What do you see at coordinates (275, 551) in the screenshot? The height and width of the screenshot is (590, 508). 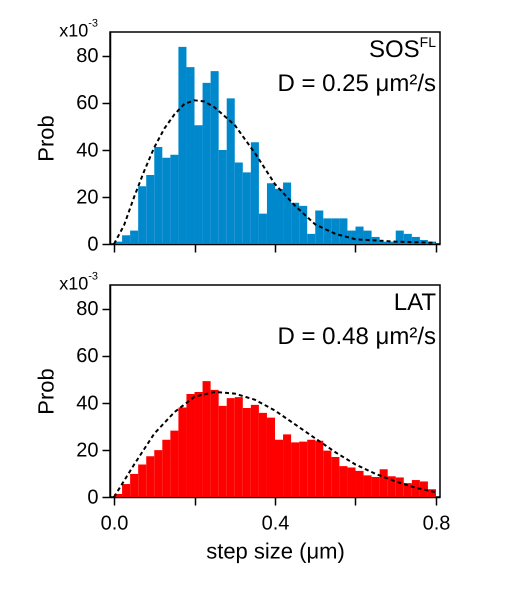 I see `x-axis-title: step size (μm)` at bounding box center [275, 551].